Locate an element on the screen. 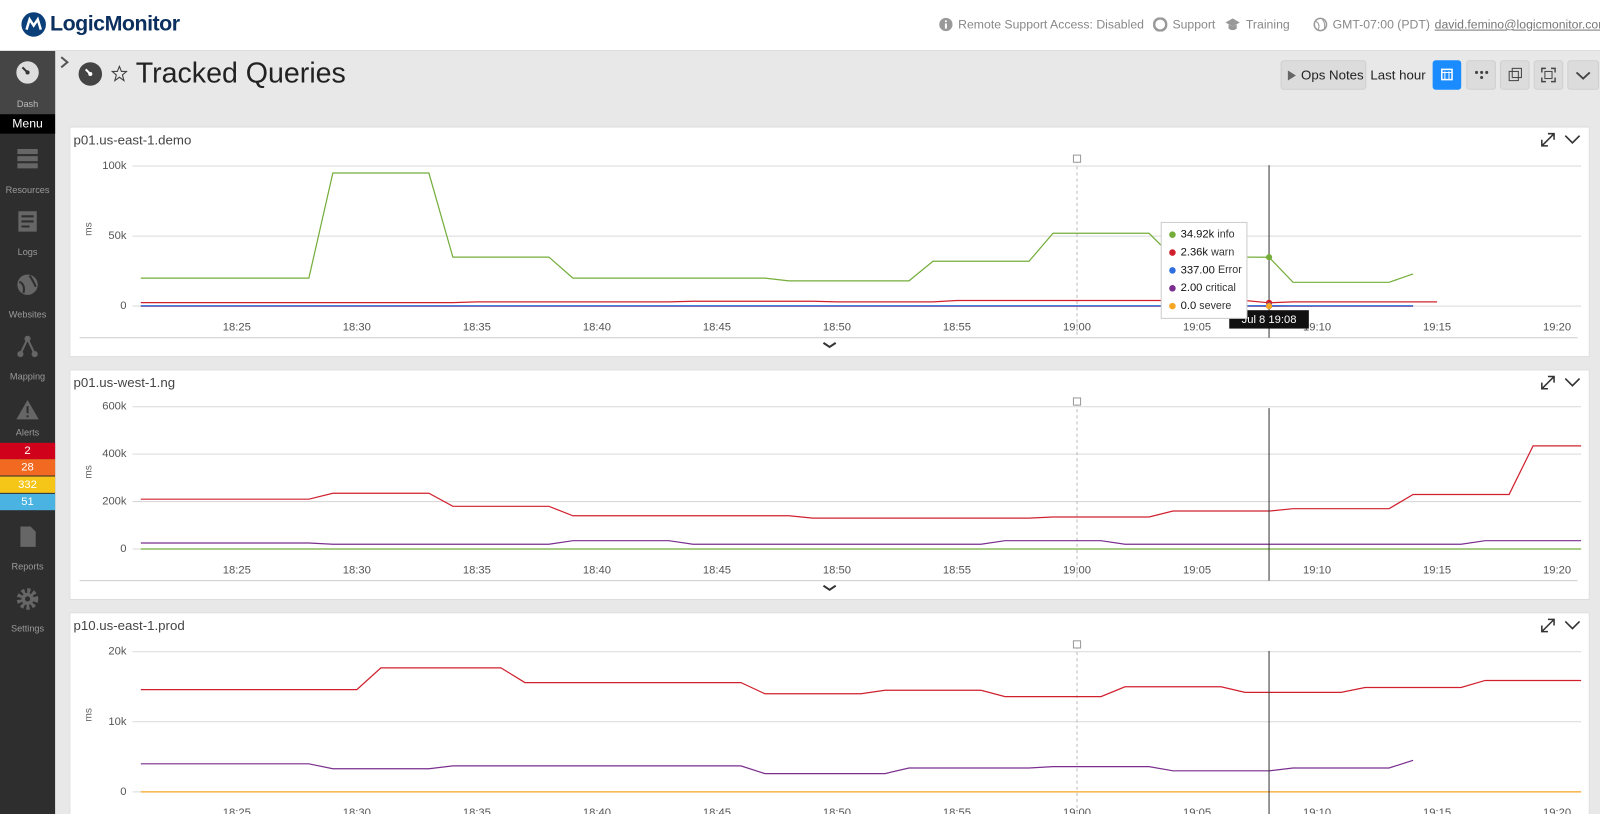 This screenshot has height=814, width=1600. y-tick-label: 0 is located at coordinates (123, 792).